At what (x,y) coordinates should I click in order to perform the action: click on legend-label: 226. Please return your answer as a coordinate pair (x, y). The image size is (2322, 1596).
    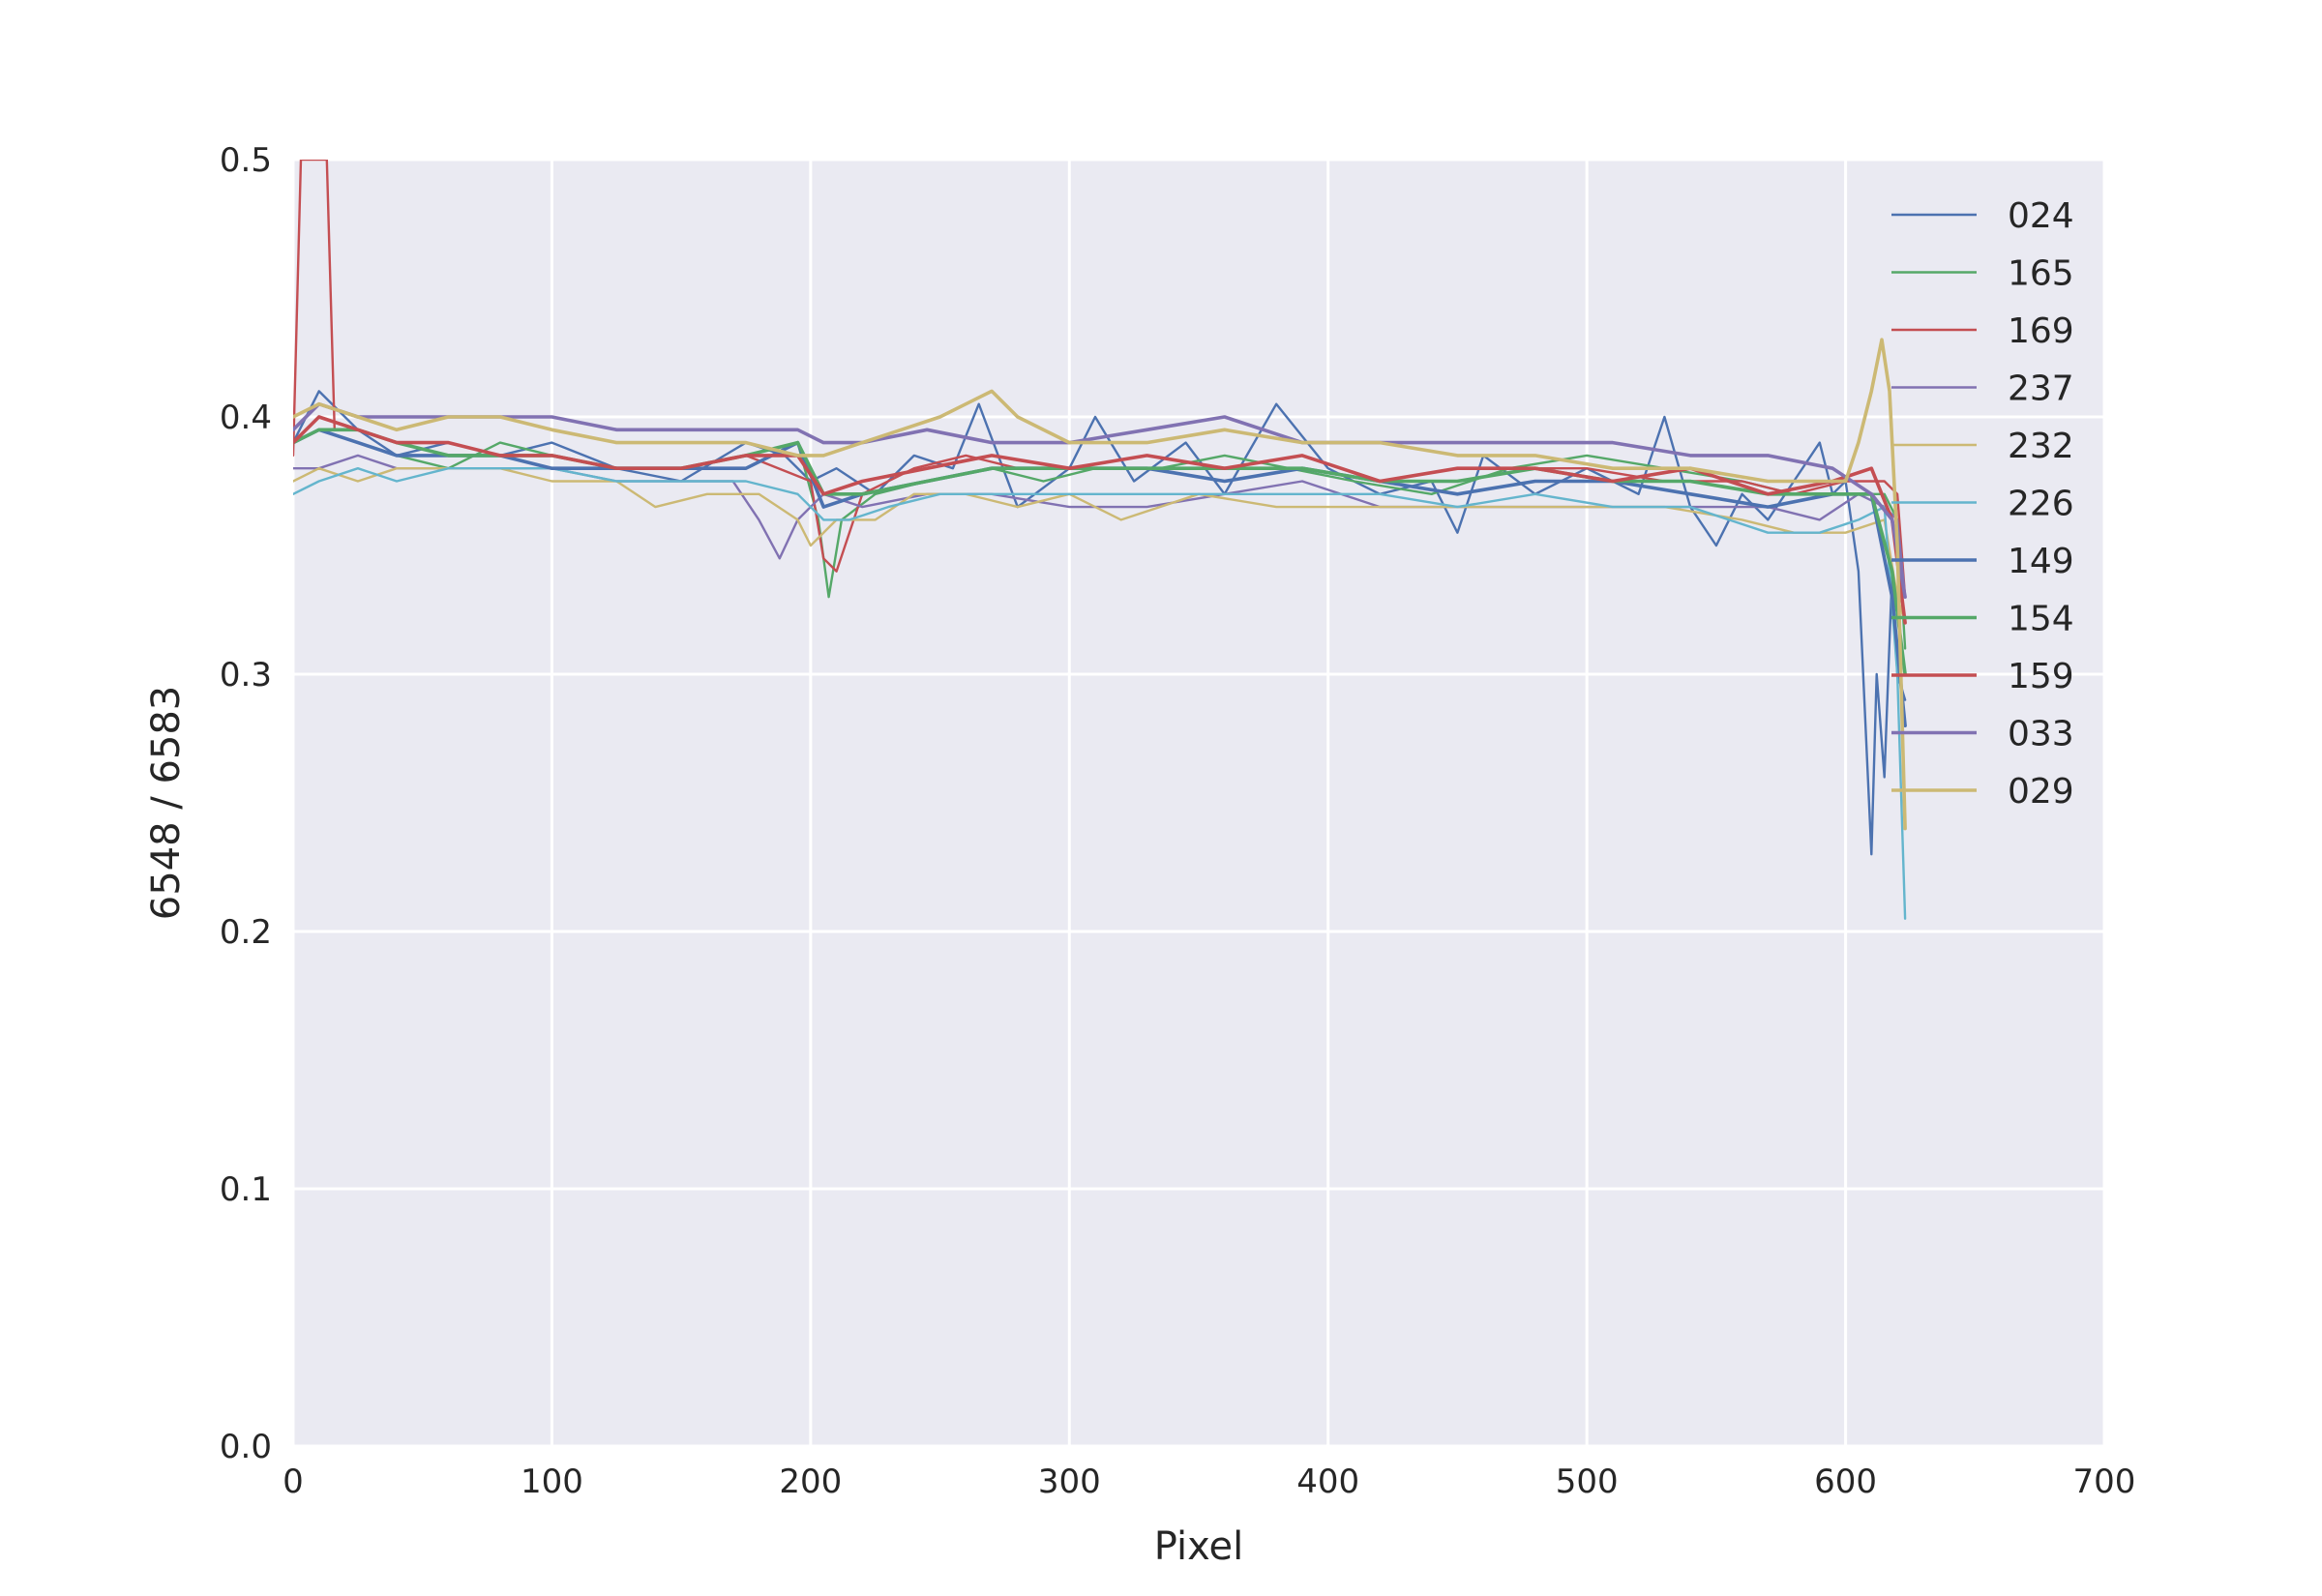
    Looking at the image, I should click on (2041, 504).